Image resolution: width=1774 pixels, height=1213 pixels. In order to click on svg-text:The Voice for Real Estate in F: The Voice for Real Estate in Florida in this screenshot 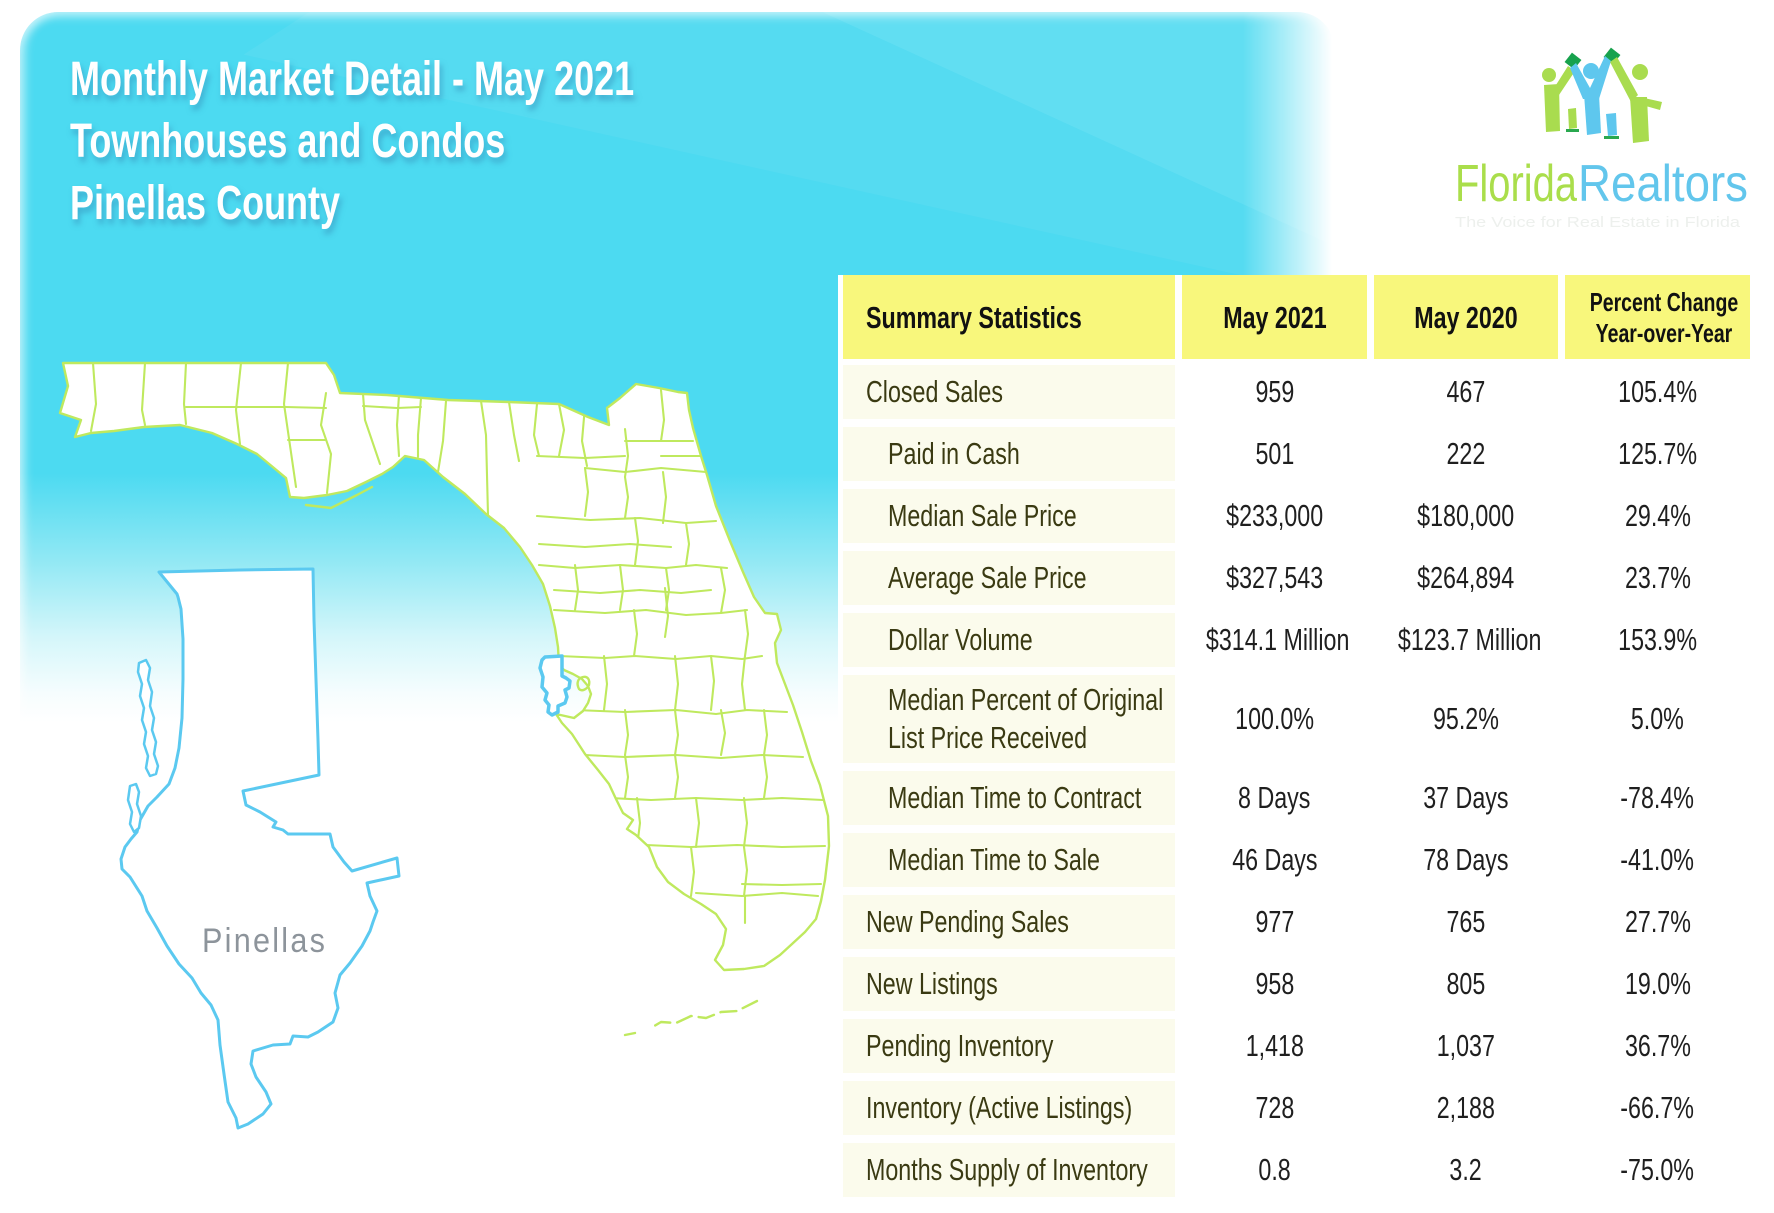, I will do `click(1598, 222)`.